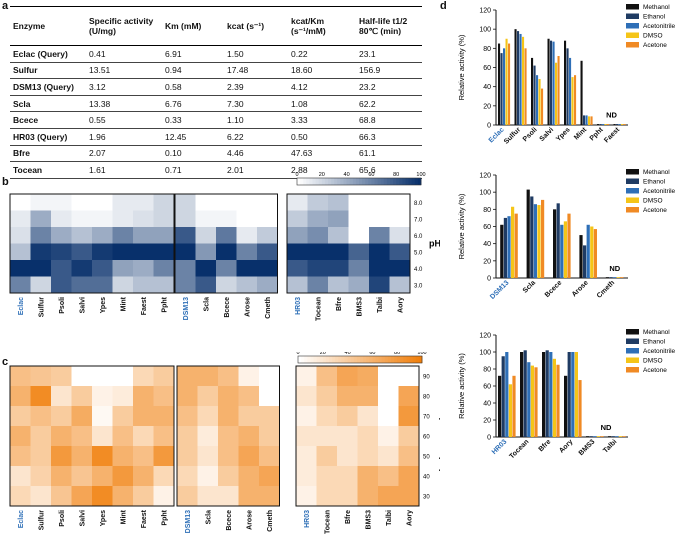 This screenshot has width=685, height=543. I want to click on heatmap-axis-label: Temperature (℃), so click(439, 436).